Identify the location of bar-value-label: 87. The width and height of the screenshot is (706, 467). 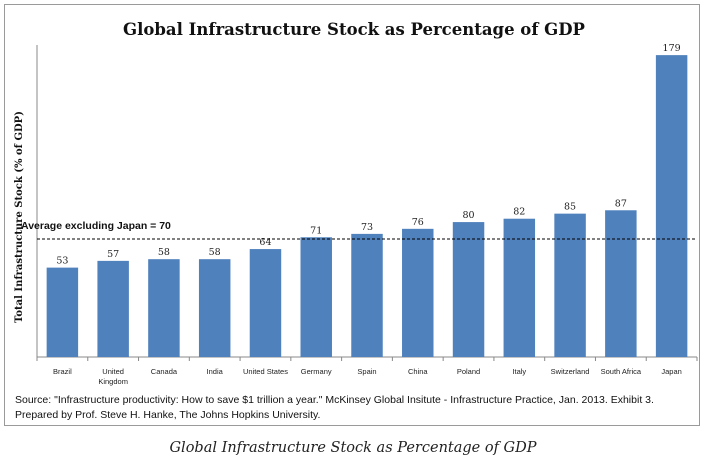
(621, 203).